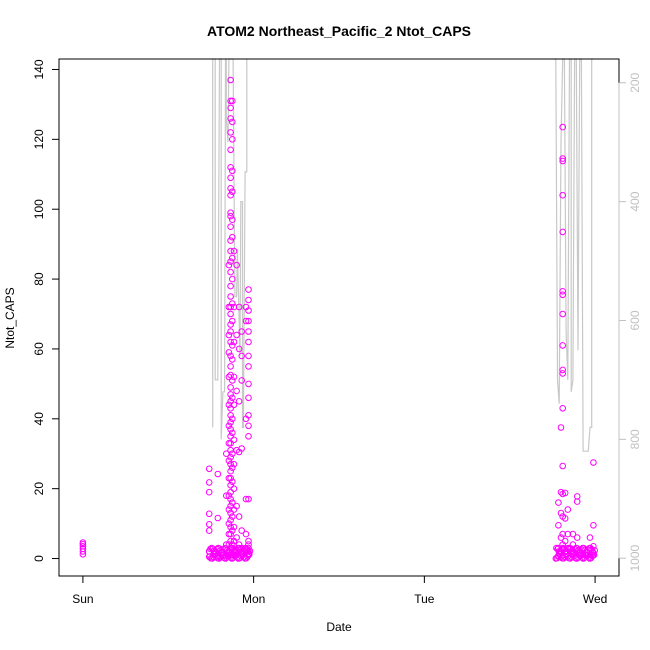 This screenshot has width=650, height=650. Describe the element at coordinates (39, 489) in the screenshot. I see `y-tick-label: 20` at that location.